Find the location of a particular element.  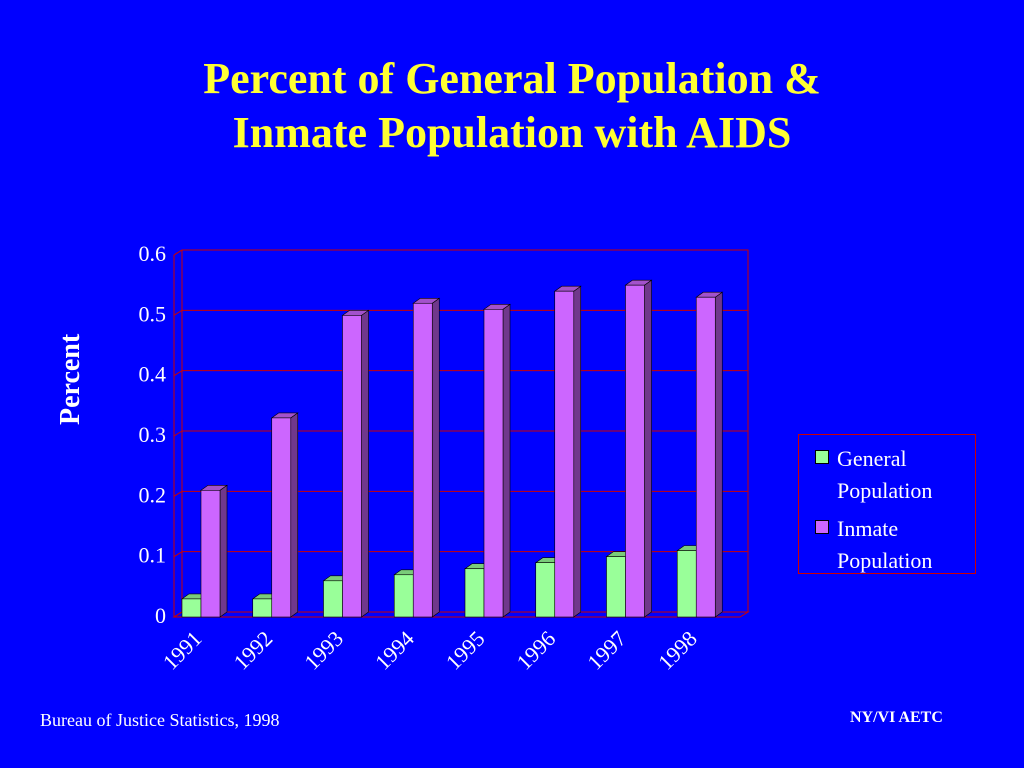

x-tick-label: 1996 is located at coordinates (535, 650).